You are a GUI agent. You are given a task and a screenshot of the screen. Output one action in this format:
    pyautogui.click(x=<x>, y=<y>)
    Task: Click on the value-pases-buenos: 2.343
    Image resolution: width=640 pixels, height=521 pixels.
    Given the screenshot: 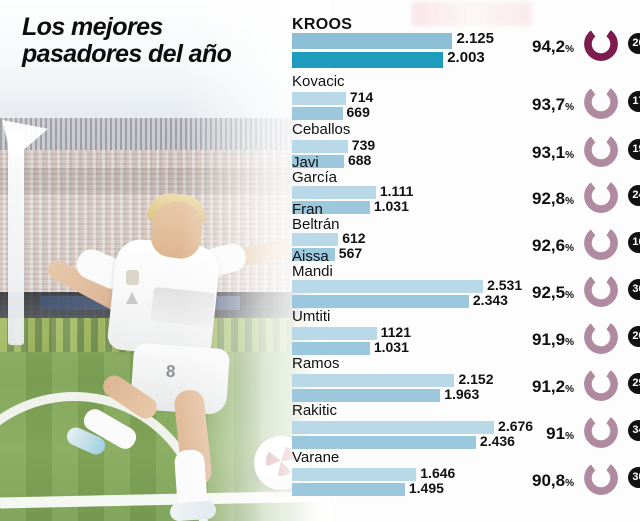 What is the action you would take?
    pyautogui.click(x=490, y=300)
    